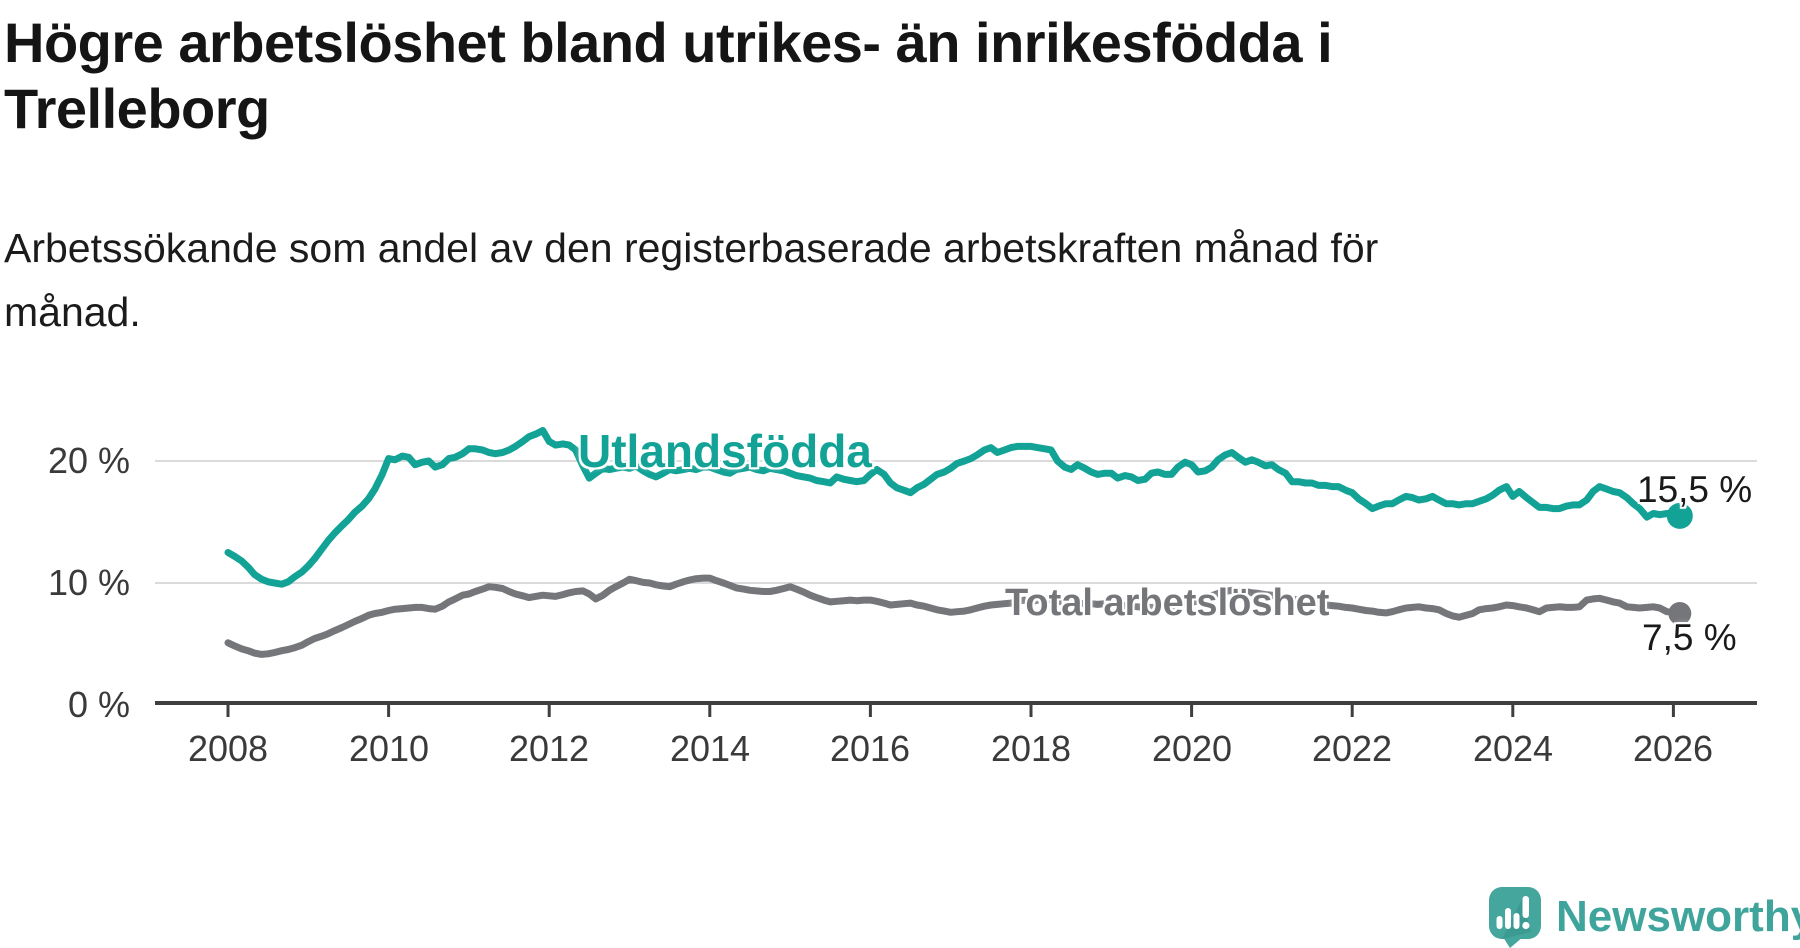  Describe the element at coordinates (88, 460) in the screenshot. I see `y-axis-label-20: 20 %` at that location.